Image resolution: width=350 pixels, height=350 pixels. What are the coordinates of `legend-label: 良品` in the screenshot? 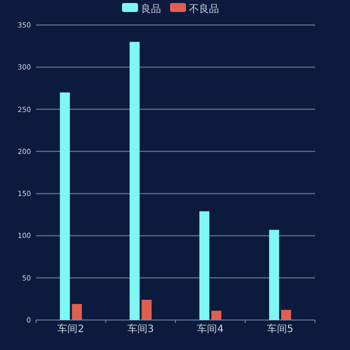 It's located at (151, 9).